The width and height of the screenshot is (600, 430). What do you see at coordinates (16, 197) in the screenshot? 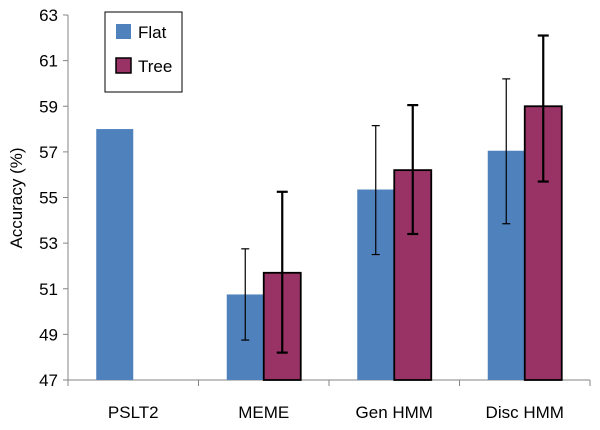
I see `y-axis-title: Accuracy (%)` at bounding box center [16, 197].